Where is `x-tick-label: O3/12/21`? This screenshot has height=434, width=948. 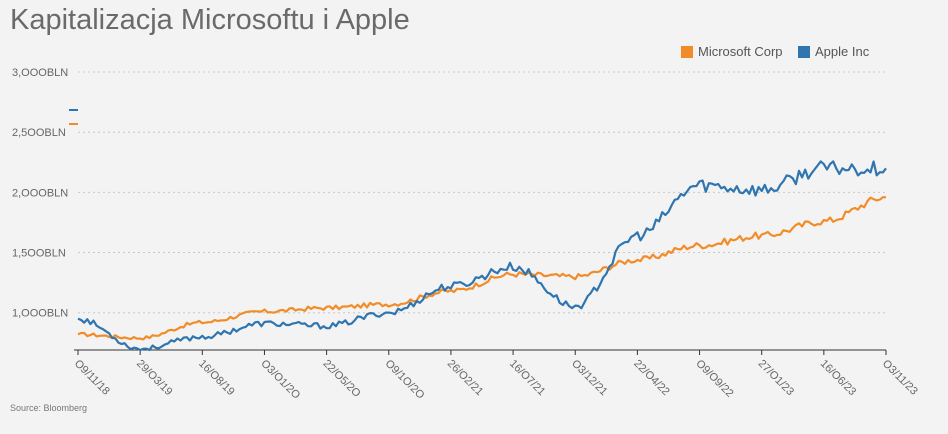
x-tick-label: O3/12/21 is located at coordinates (589, 378).